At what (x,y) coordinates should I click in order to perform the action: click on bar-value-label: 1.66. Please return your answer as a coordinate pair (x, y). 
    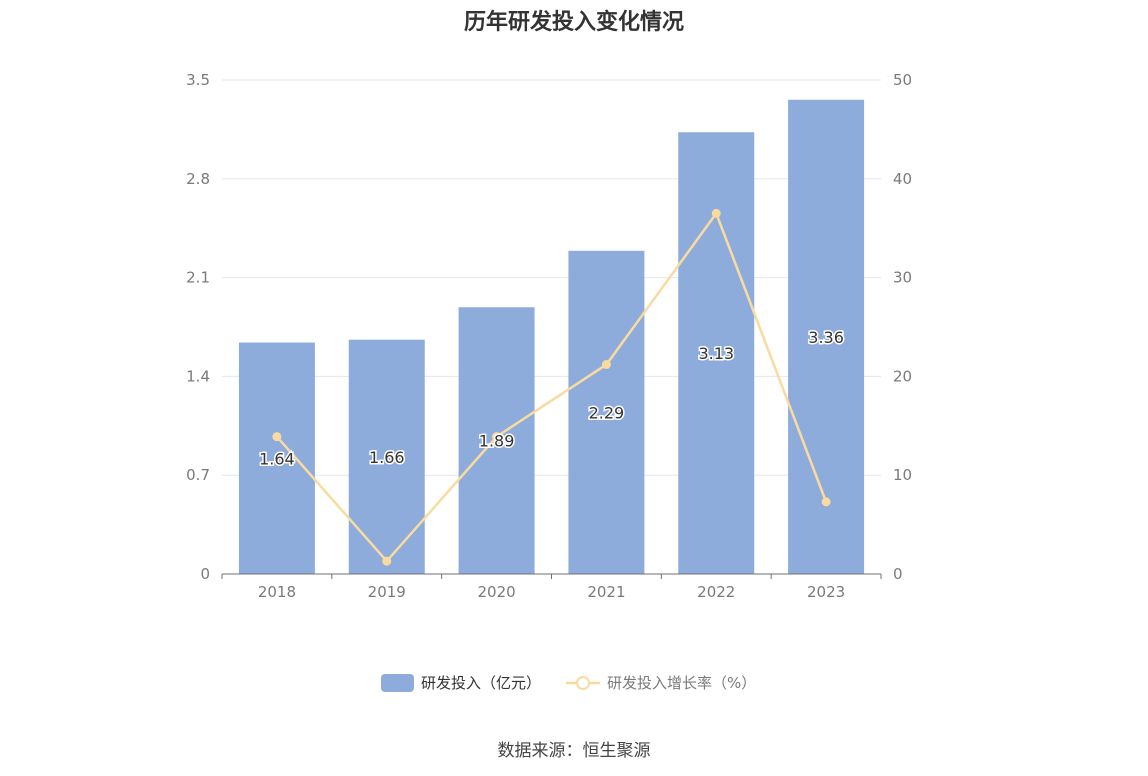
    Looking at the image, I should click on (387, 457).